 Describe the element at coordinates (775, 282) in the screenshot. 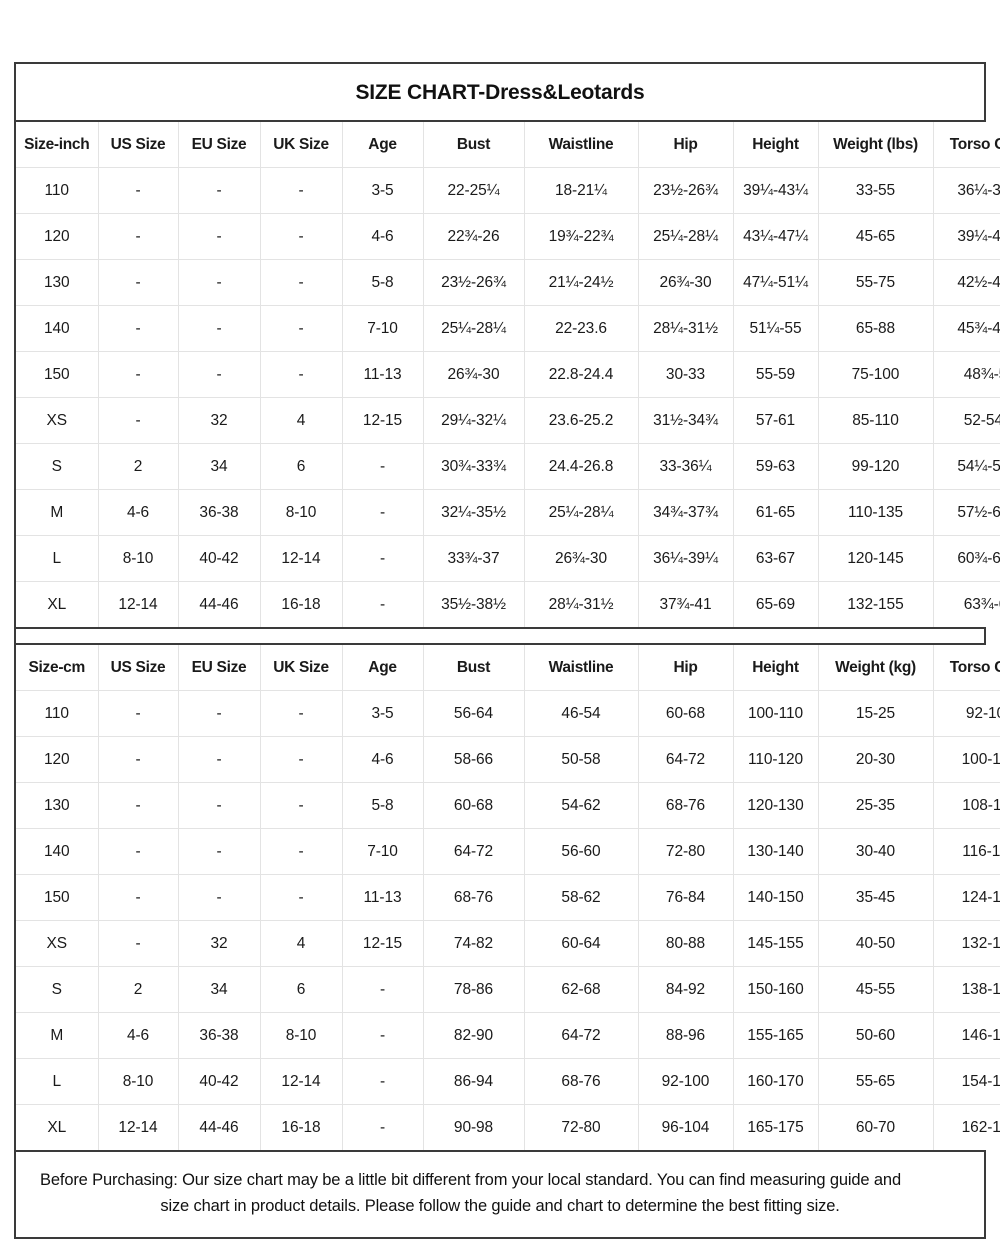

I see `cell-height: 47¼-51¼` at that location.